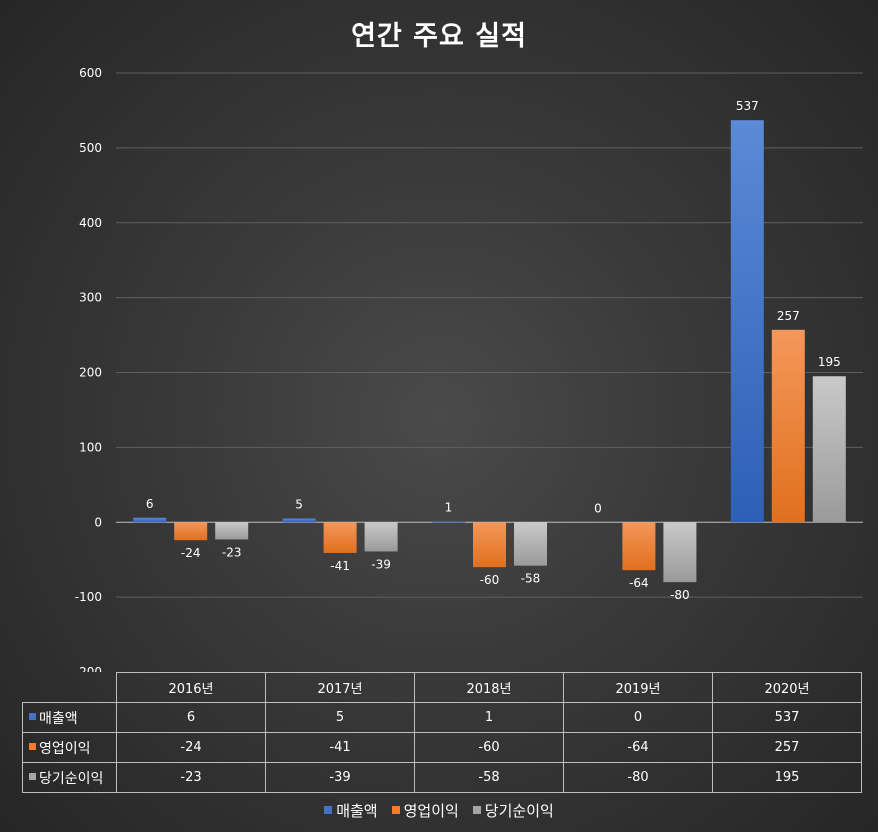 This screenshot has width=878, height=832. I want to click on table-cell: 6, so click(191, 717).